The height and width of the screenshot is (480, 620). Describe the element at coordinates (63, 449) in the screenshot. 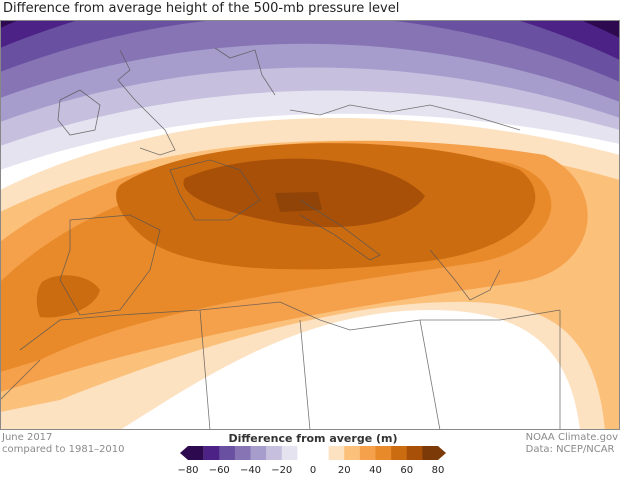

I see `baseline-label: compared to 1981–2010` at that location.